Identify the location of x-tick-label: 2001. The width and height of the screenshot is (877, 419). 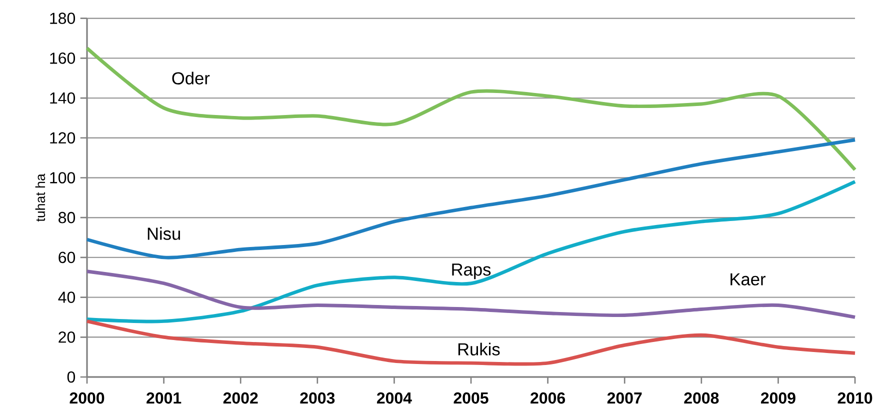
(164, 398).